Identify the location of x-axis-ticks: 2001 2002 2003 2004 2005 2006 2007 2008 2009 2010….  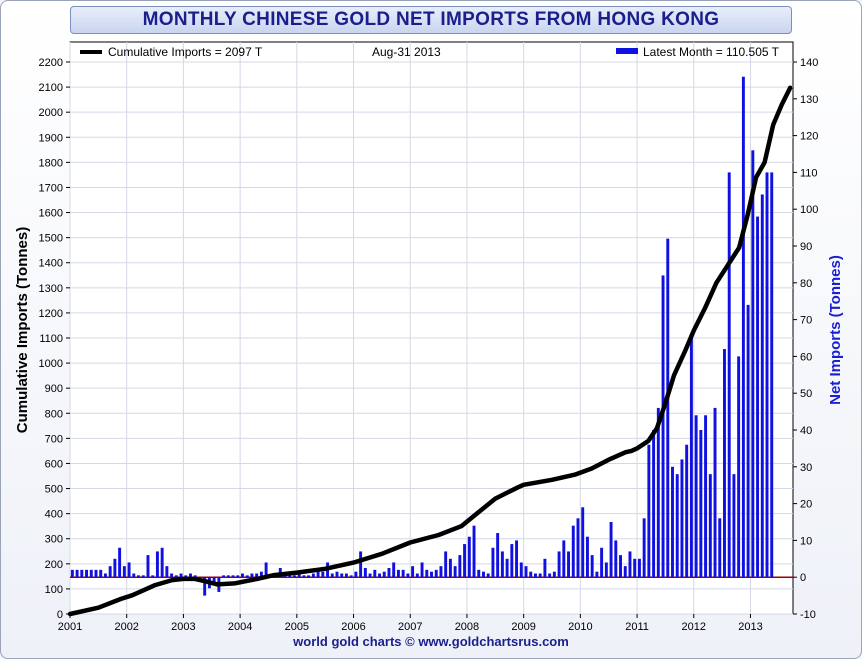
(410, 623).